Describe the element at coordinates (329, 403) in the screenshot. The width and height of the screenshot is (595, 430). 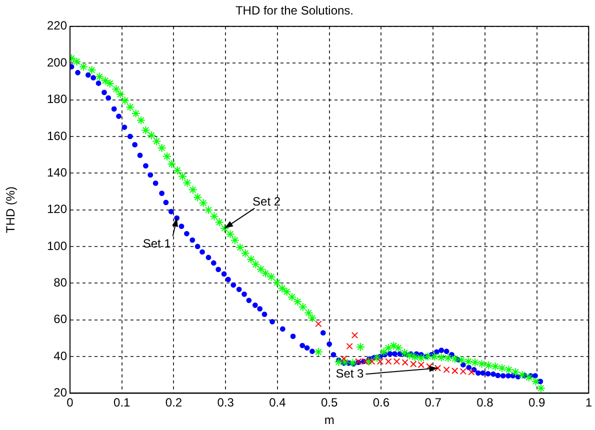
I see `x-tick-label: 0.5` at that location.